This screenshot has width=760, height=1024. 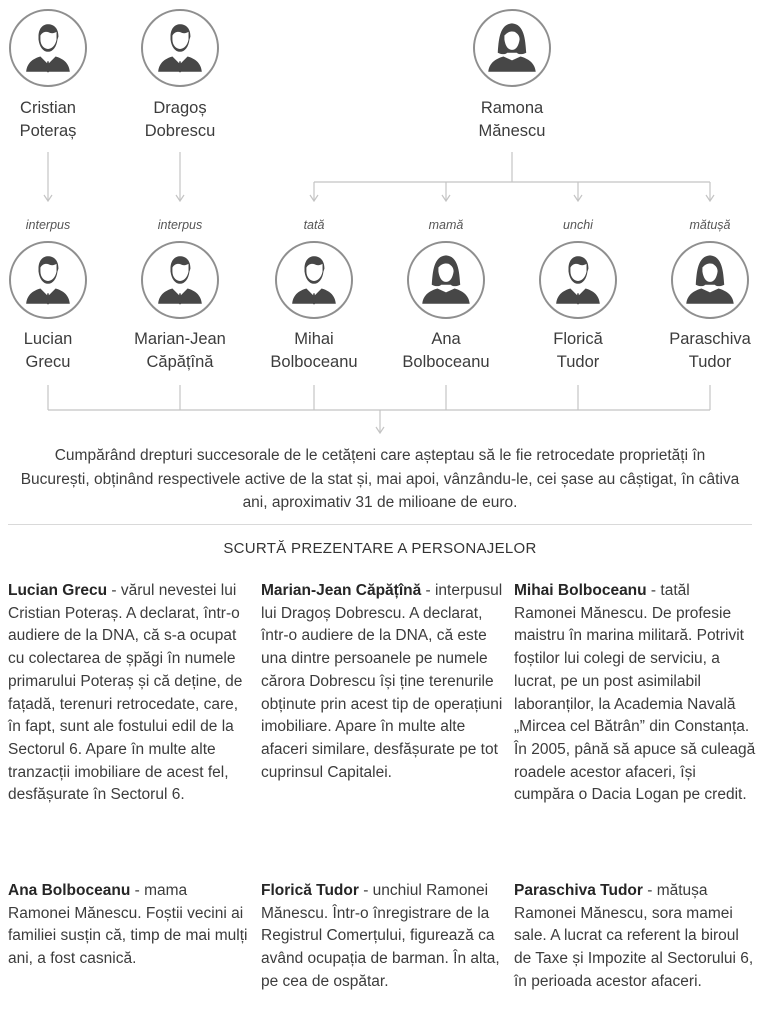 What do you see at coordinates (580, 590) in the screenshot?
I see `bio-name: Mihai Bolboceanu` at bounding box center [580, 590].